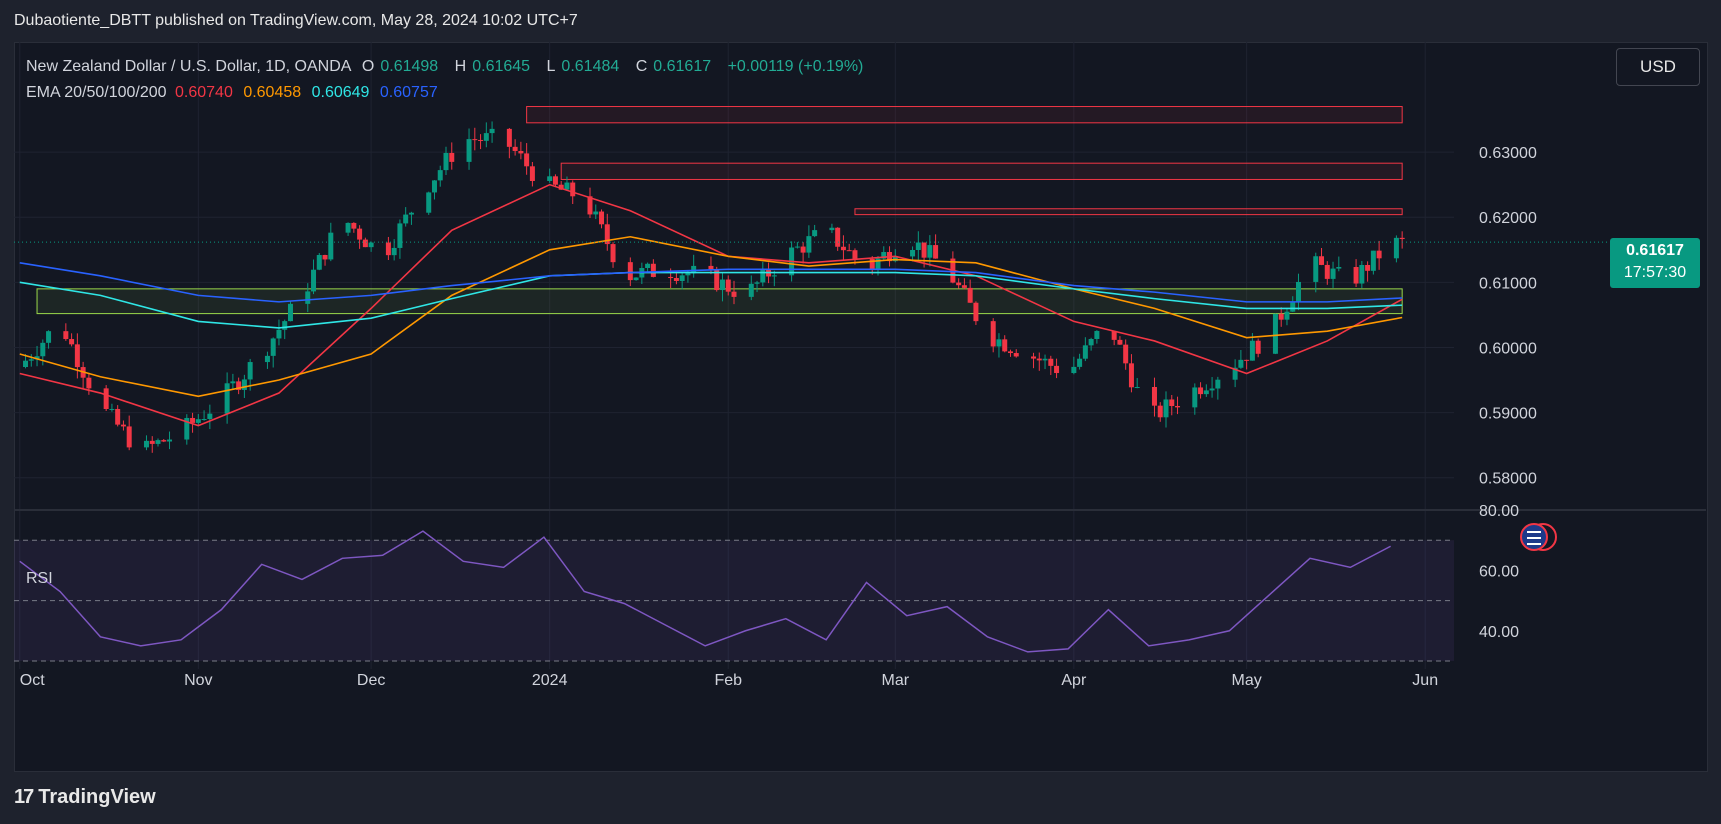 This screenshot has height=824, width=1721. Describe the element at coordinates (711, 300) in the screenshot. I see `ema-line-ema100` at that location.